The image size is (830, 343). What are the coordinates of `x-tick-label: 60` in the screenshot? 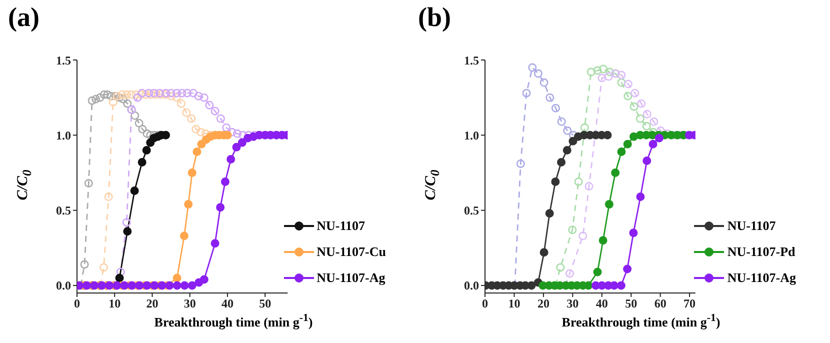 It's located at (660, 303).